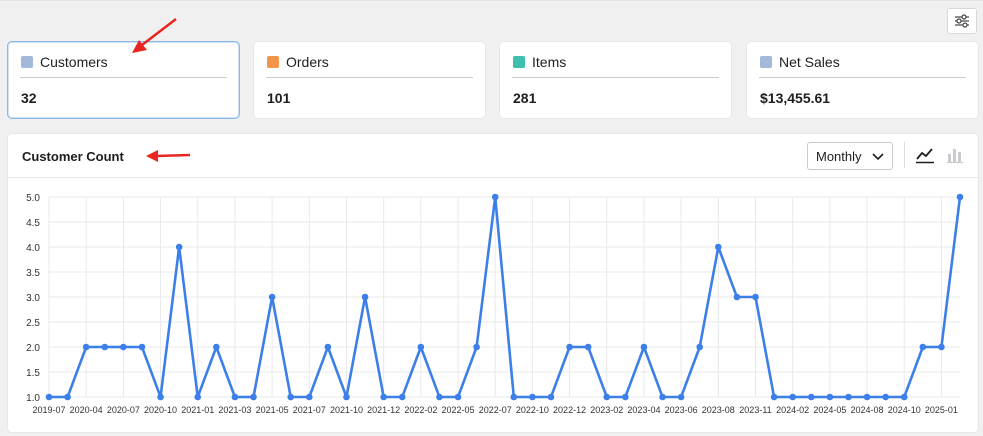 The width and height of the screenshot is (983, 436). Describe the element at coordinates (33, 373) in the screenshot. I see `y-tick-label: 1.5` at that location.